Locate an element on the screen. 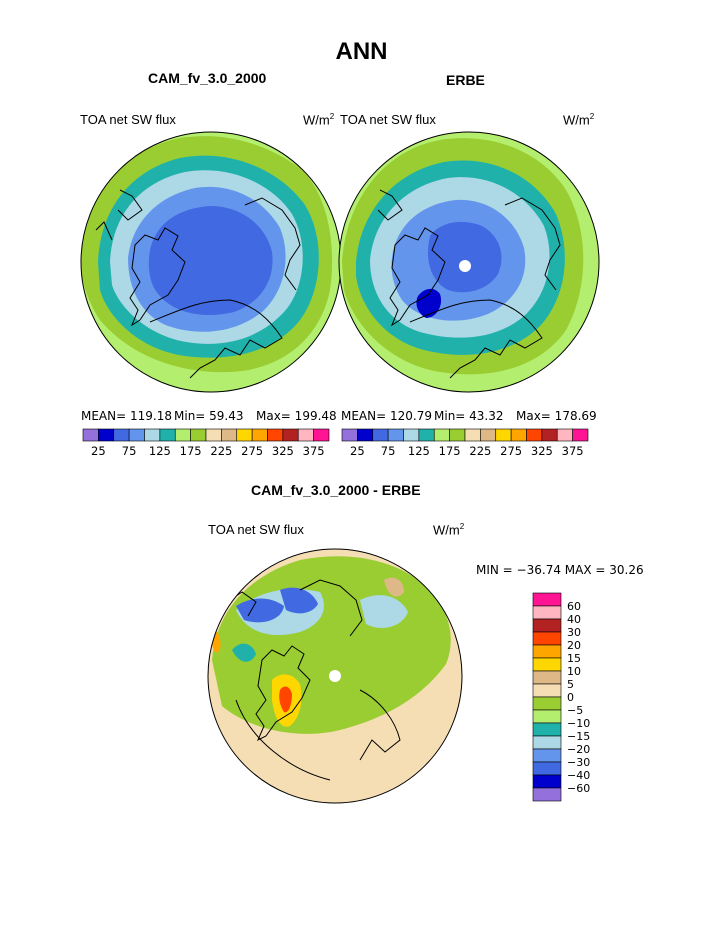  panel-1-units-label: W/m2 is located at coordinates (319, 120).